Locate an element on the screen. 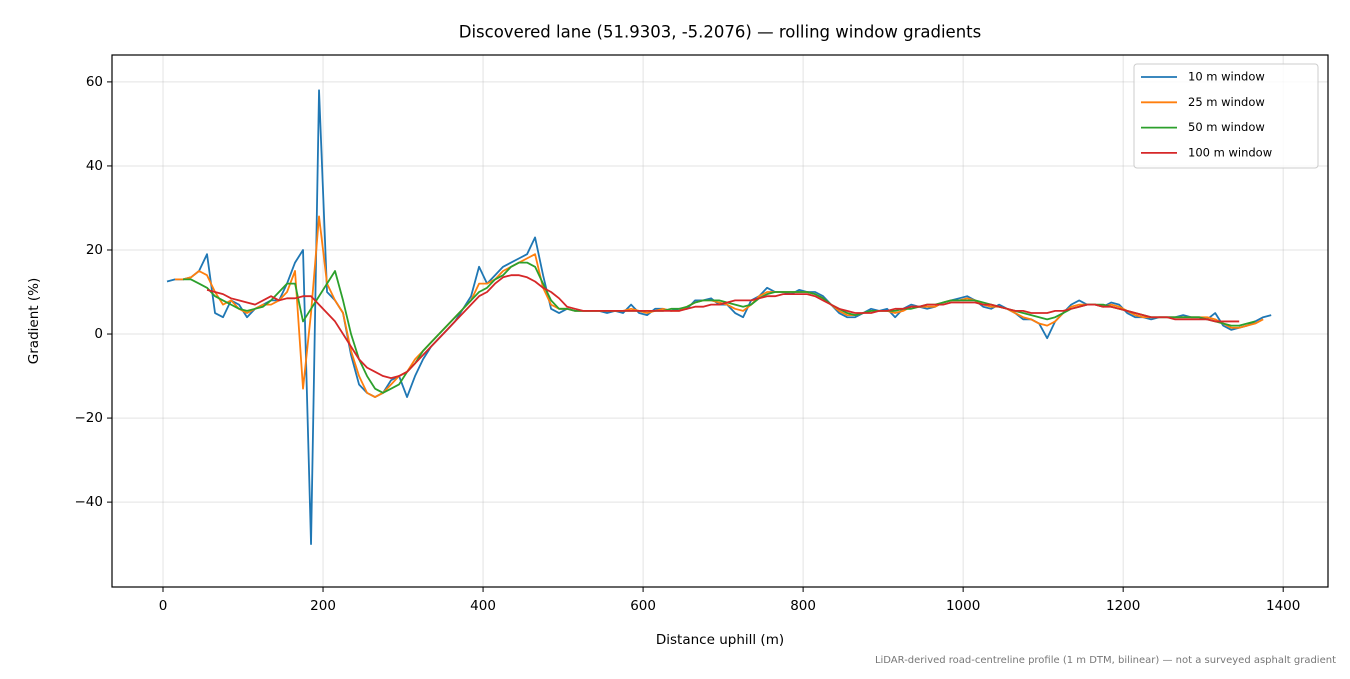  x-tick-label: 600 is located at coordinates (643, 606).